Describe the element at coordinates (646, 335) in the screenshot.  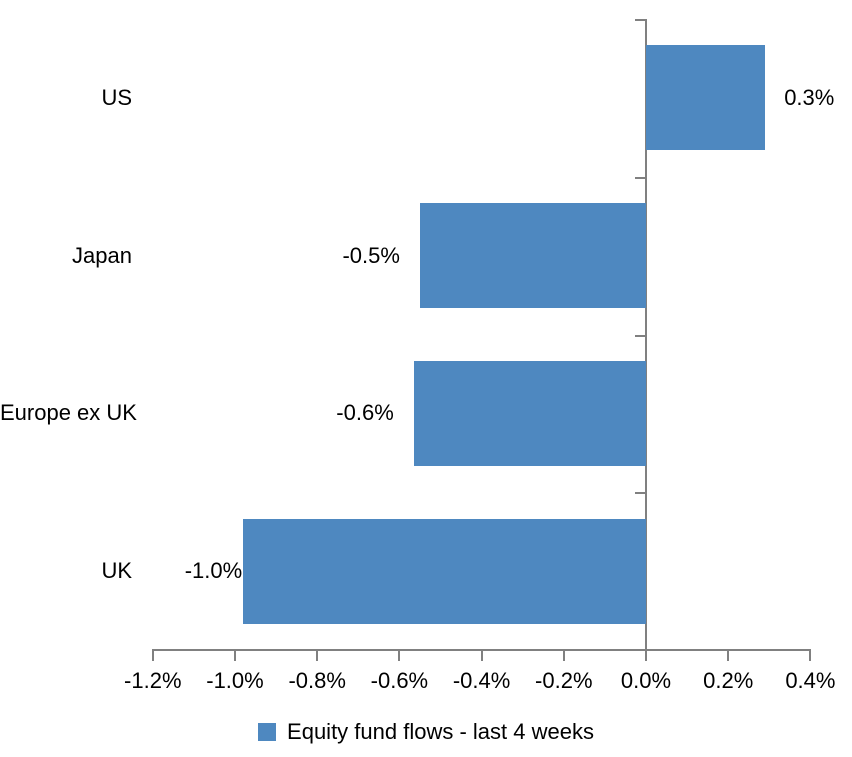
I see `category-axis-line` at that location.